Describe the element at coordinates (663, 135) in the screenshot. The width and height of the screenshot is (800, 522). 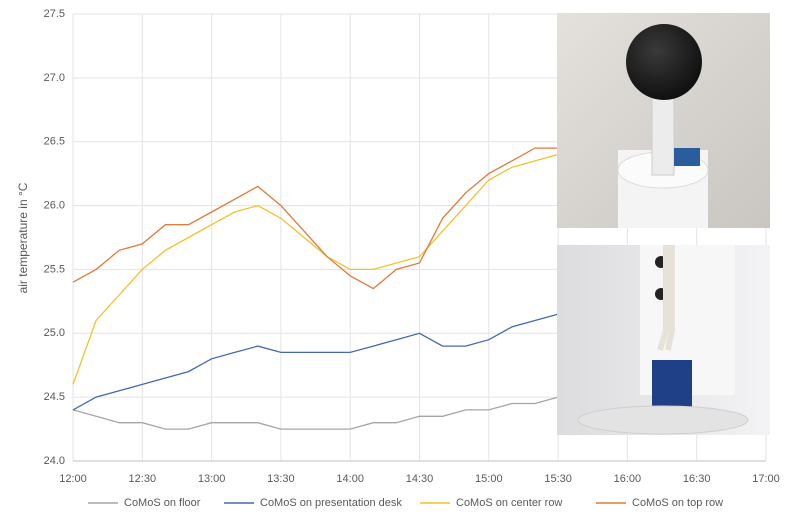
I see `photo-stem` at that location.